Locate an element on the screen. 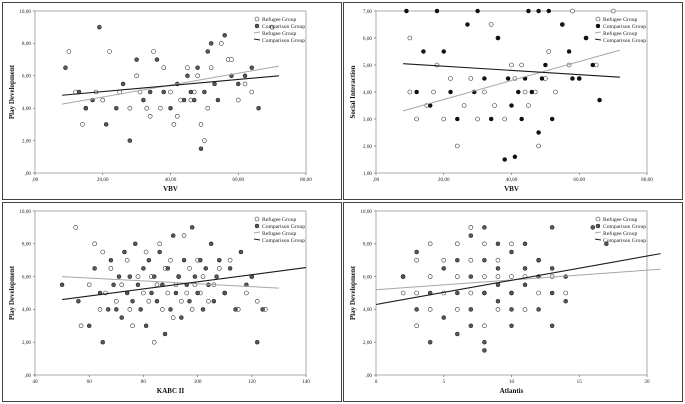 The width and height of the screenshot is (685, 404). x-tick-label: 40,00 is located at coordinates (171, 180).